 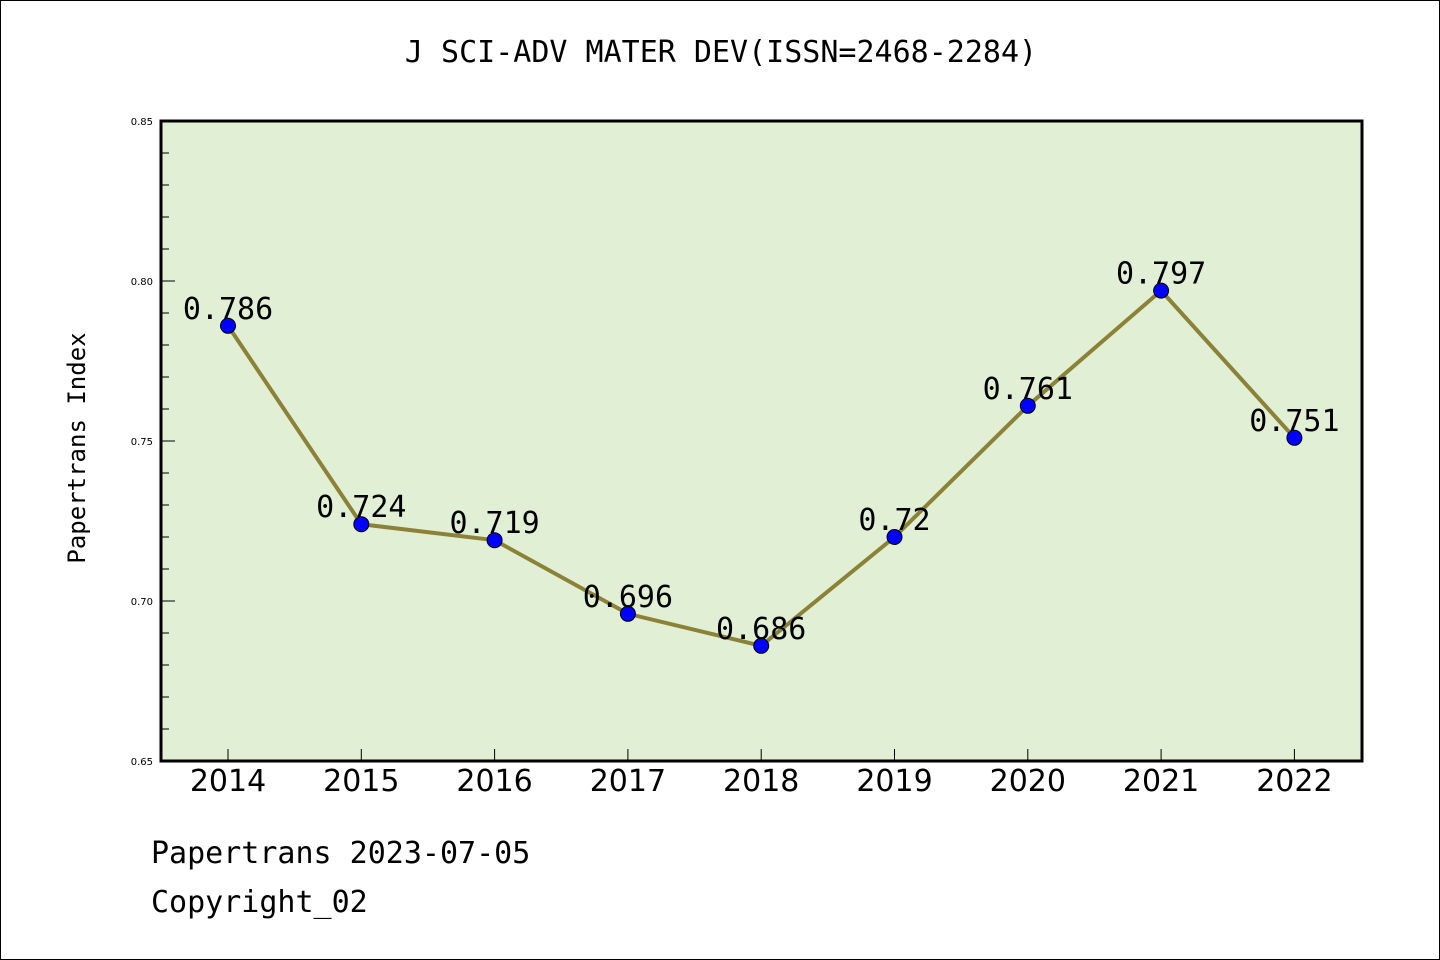 What do you see at coordinates (894, 781) in the screenshot?
I see `x-tick-label: 2019` at bounding box center [894, 781].